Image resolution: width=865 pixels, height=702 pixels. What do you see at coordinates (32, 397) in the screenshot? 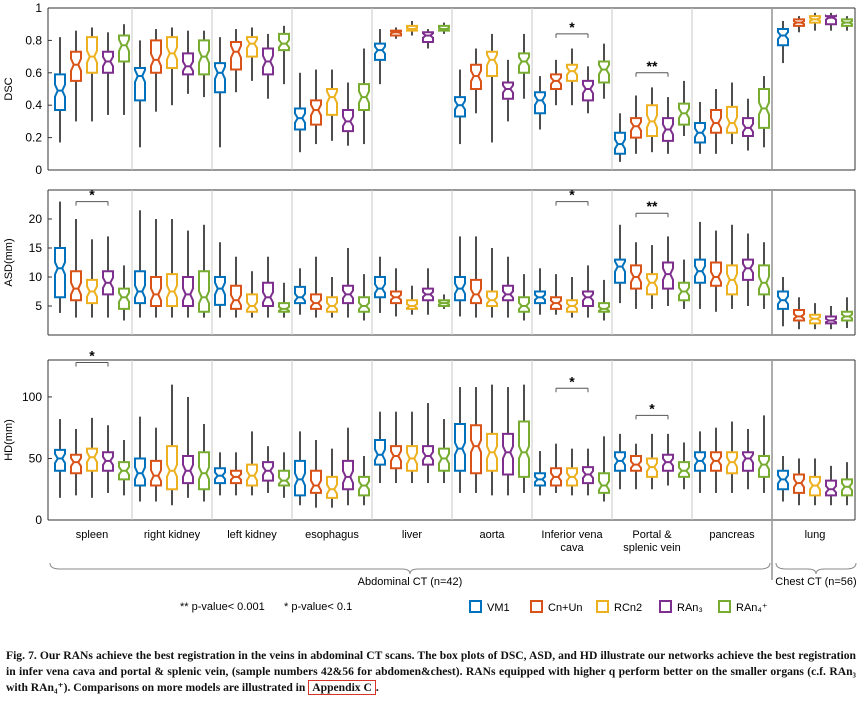
I see `y-tick-label: 100` at bounding box center [32, 397].